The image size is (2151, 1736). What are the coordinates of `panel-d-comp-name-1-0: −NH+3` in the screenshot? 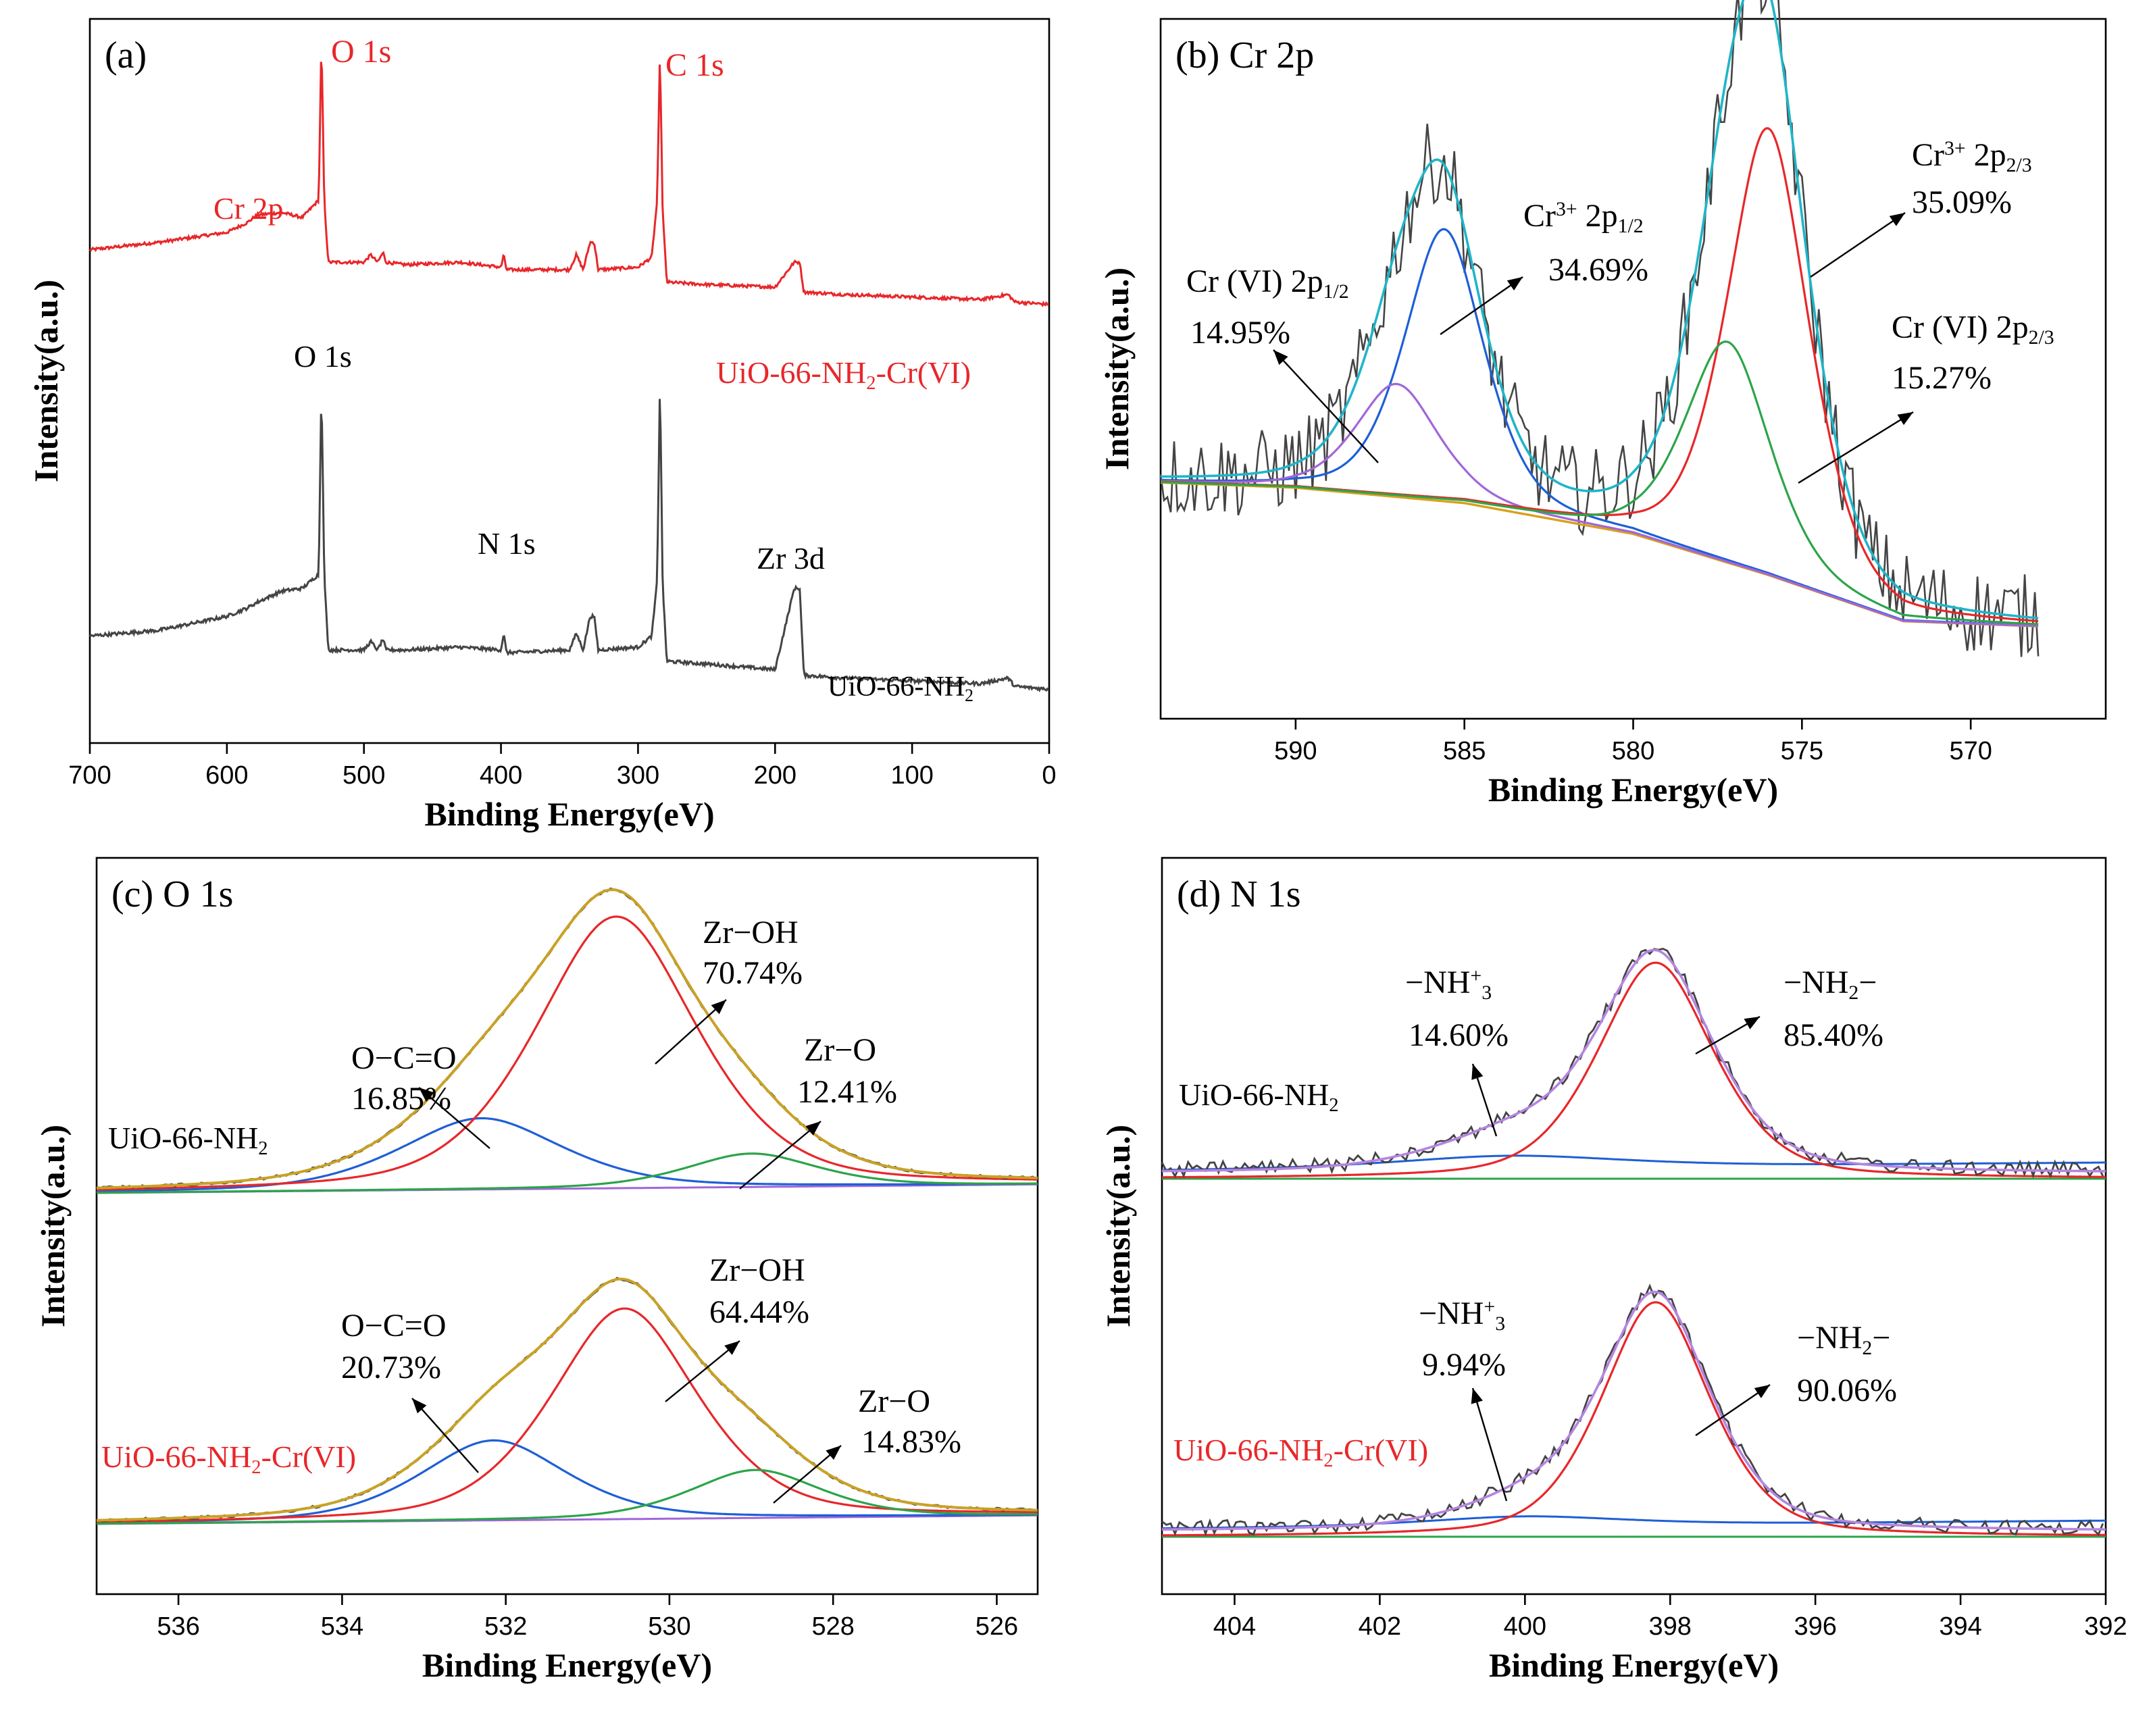 It's located at (1462, 1315).